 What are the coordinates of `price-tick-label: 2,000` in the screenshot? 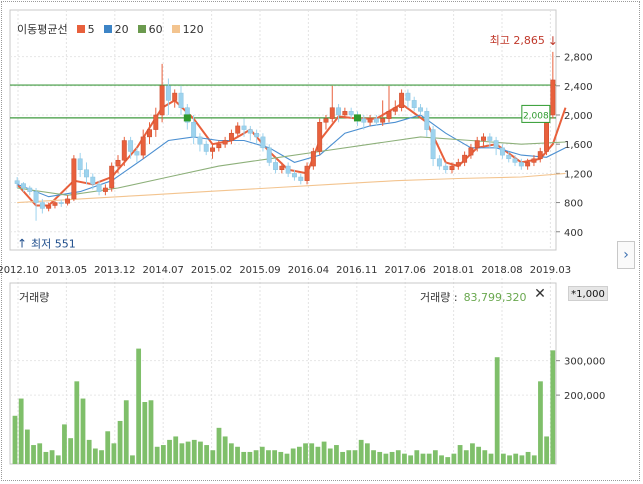 It's located at (578, 116).